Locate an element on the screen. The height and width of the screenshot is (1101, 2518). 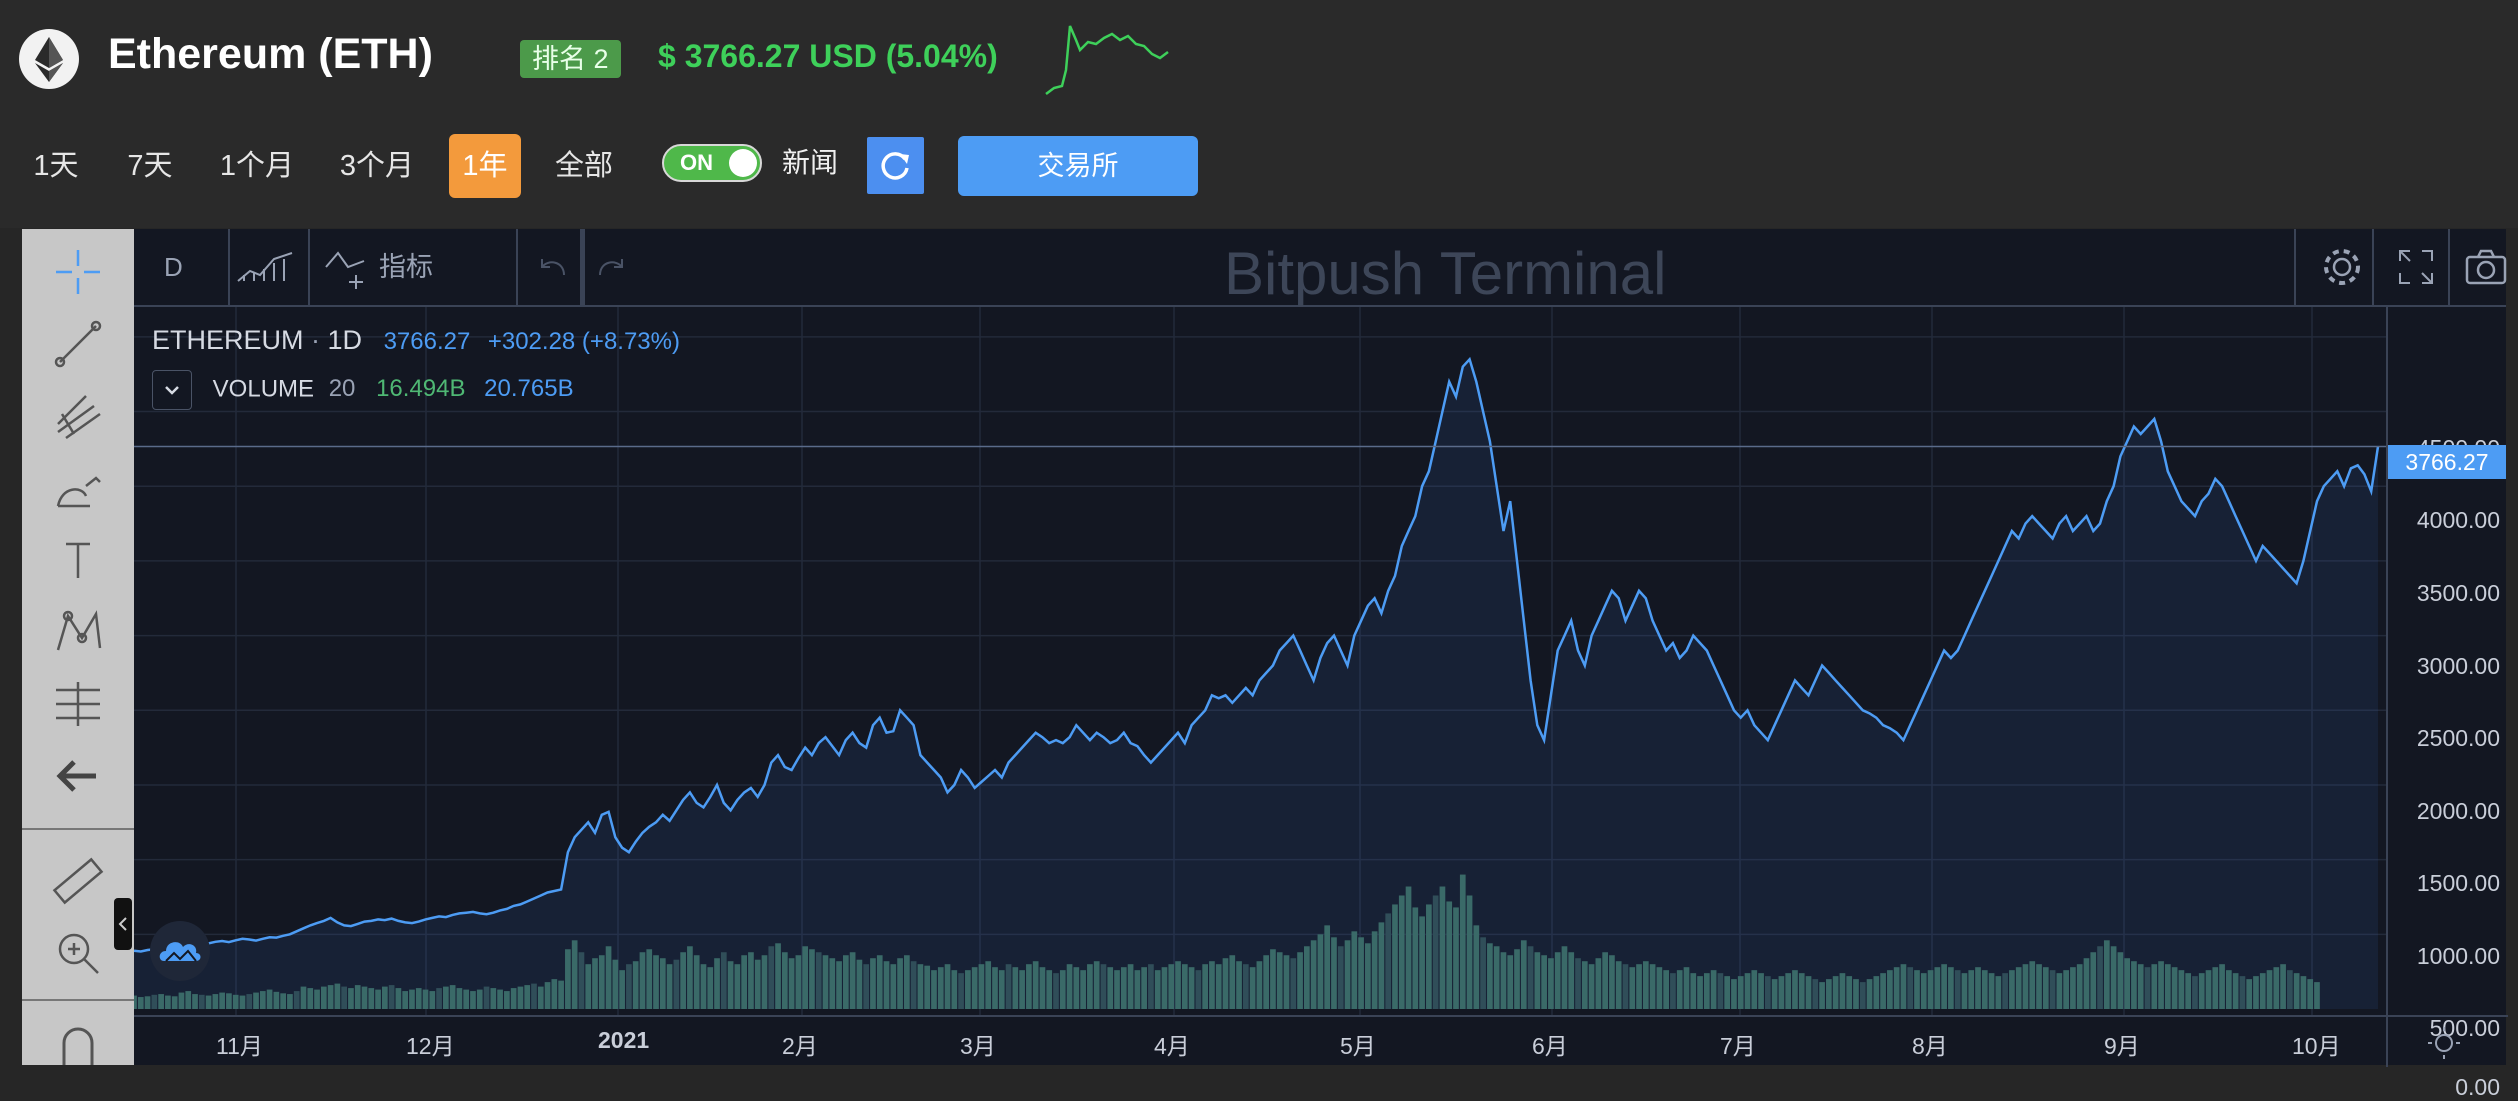
price-tick: 0.00 is located at coordinates (2477, 1087).